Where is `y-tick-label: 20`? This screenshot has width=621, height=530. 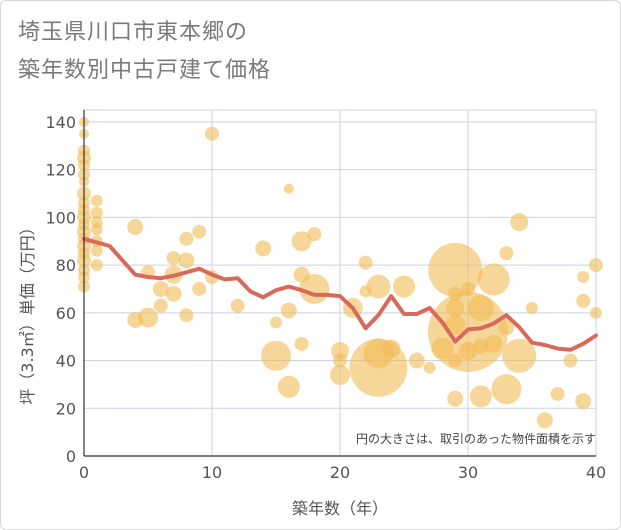
y-tick-label: 20 is located at coordinates (66, 408).